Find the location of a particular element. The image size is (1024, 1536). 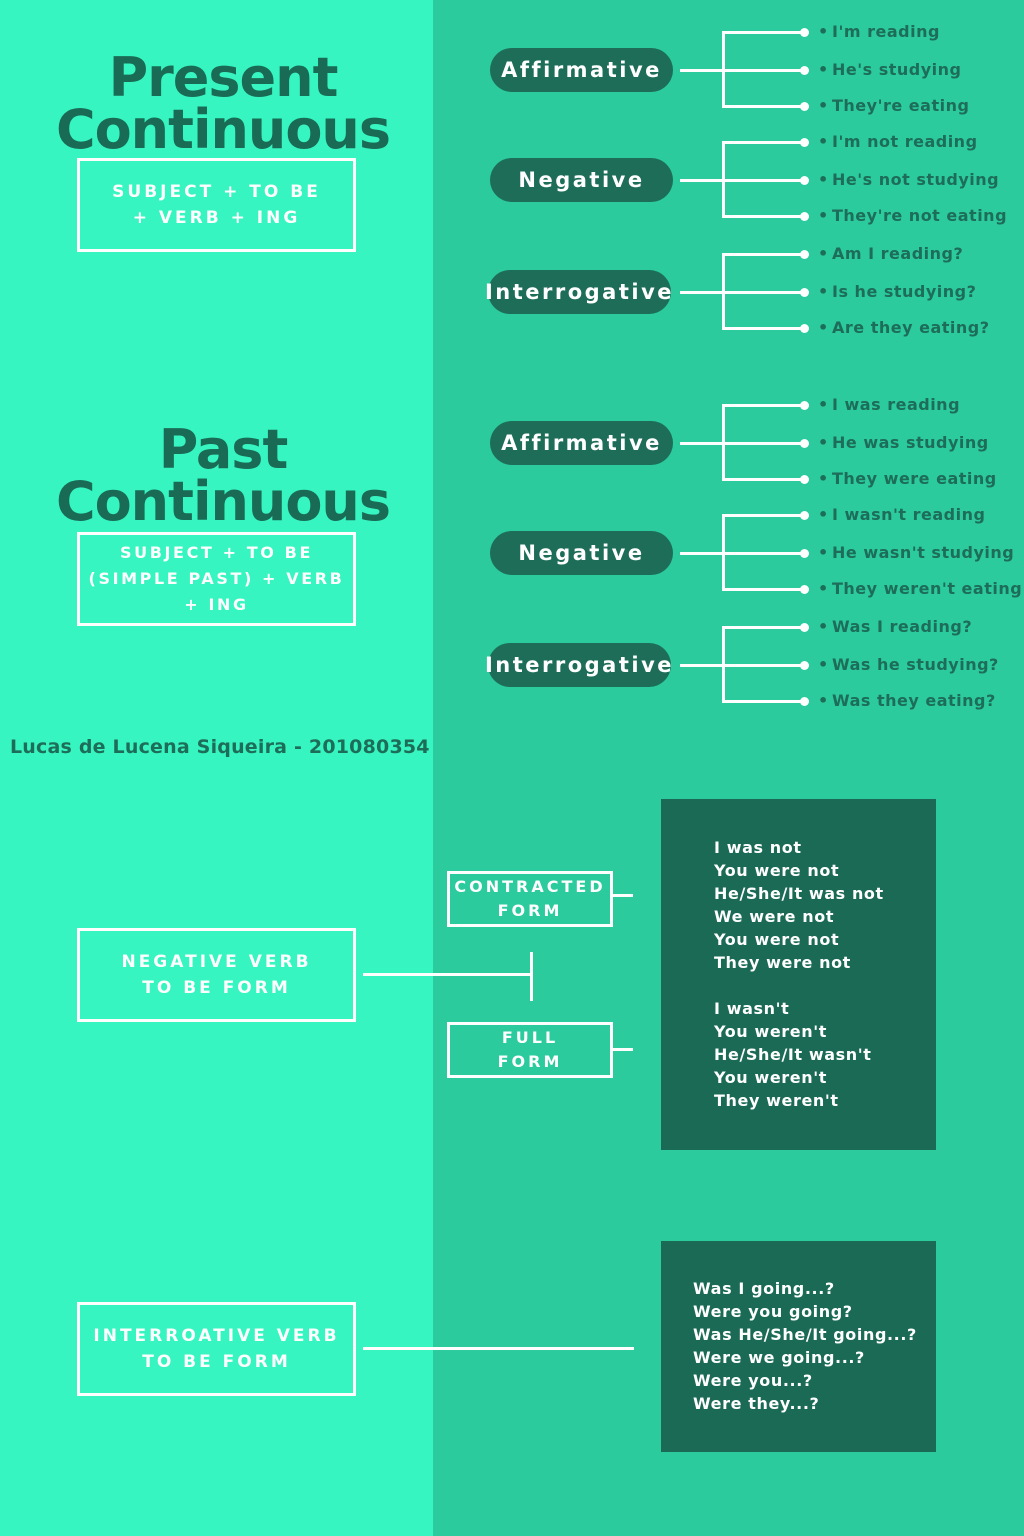

present-affirmative-example-0: • I'm reading is located at coordinates (879, 32).